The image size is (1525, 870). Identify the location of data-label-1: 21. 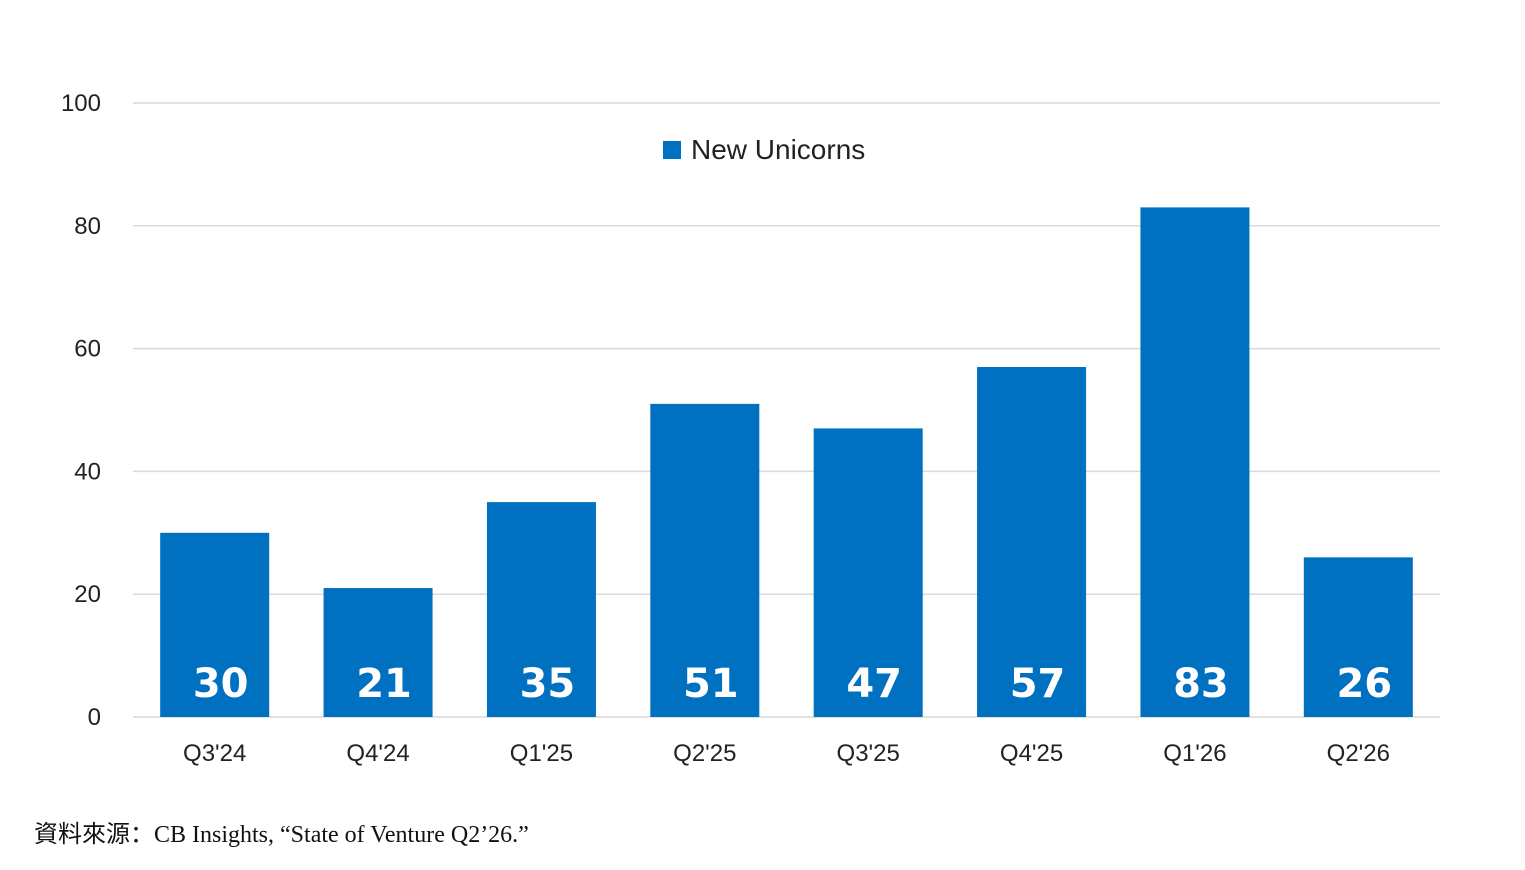
(384, 684).